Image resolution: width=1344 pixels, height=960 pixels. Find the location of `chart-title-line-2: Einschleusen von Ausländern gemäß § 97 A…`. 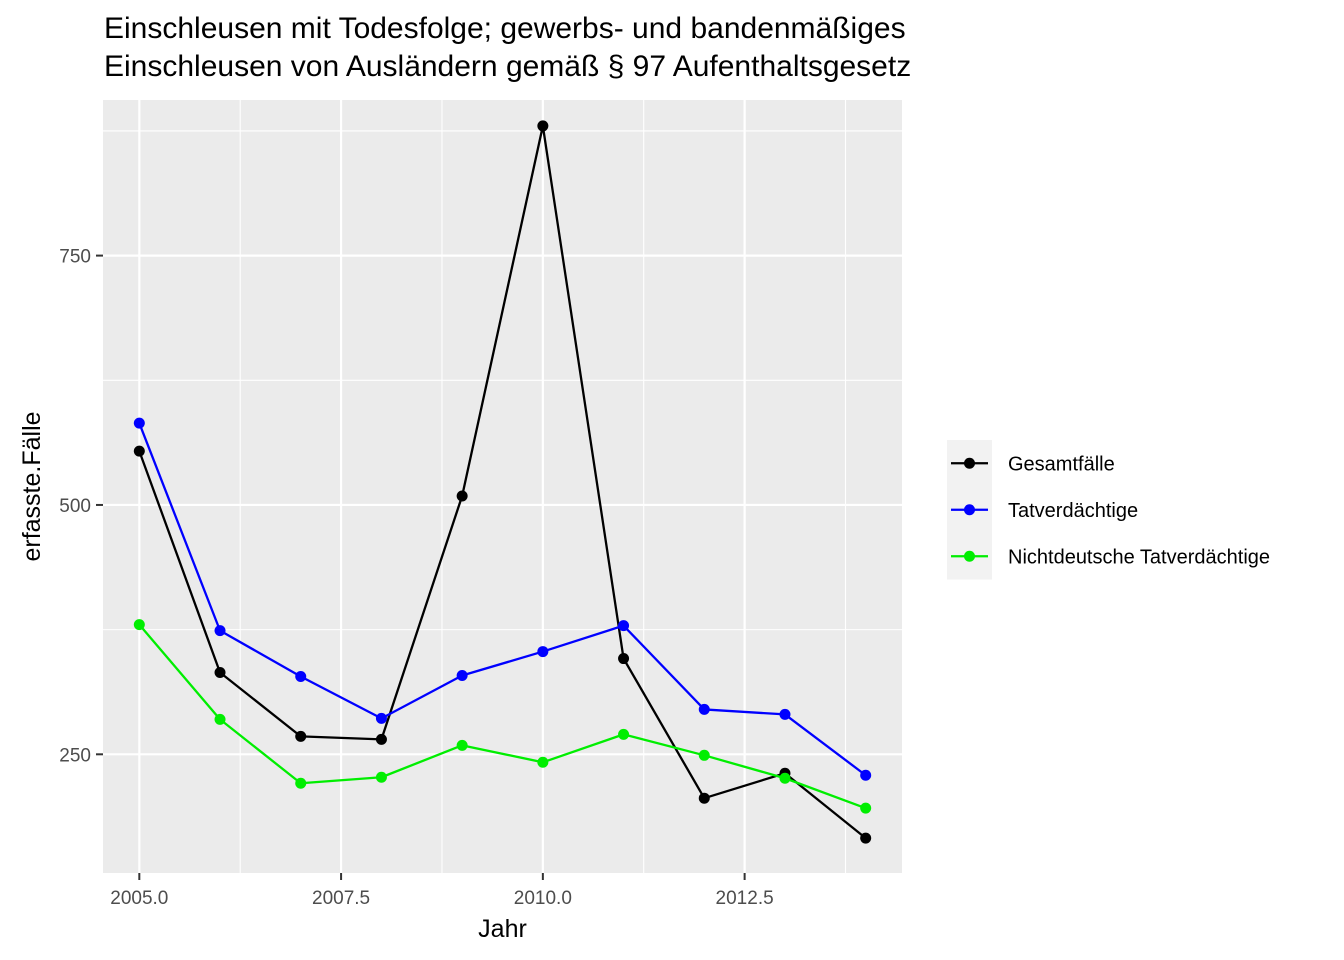

chart-title-line-2: Einschleusen von Ausländern gemäß § 97 A… is located at coordinates (508, 66).